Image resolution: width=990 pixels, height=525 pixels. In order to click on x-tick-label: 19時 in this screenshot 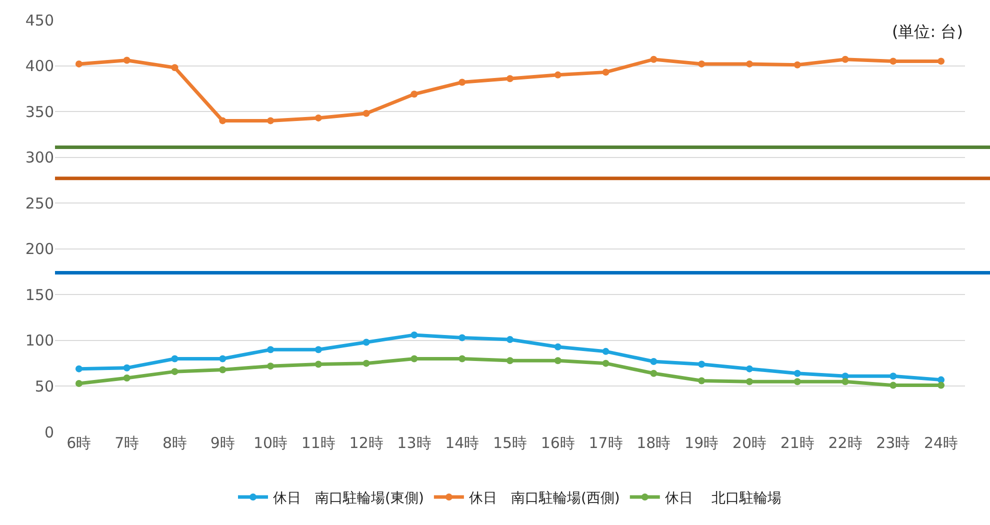, I will do `click(701, 443)`.